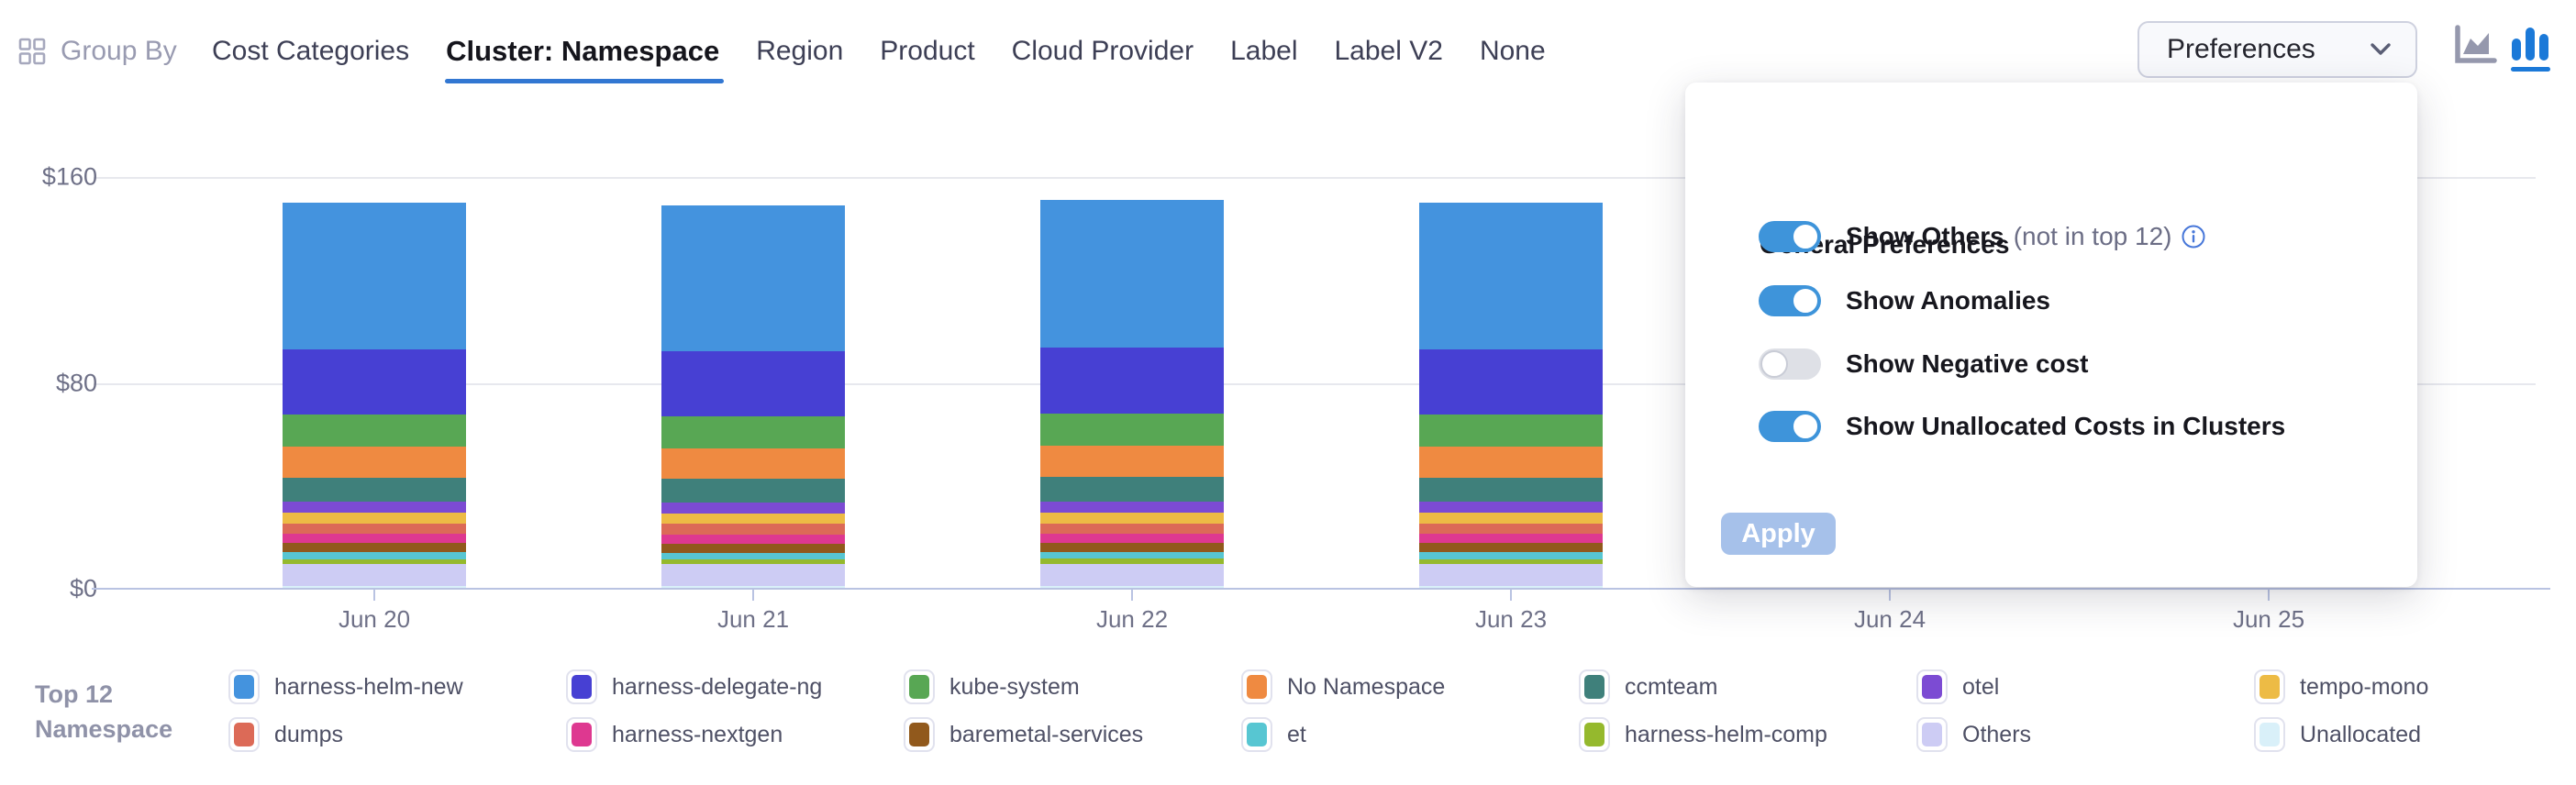 This screenshot has width=2576, height=785. Describe the element at coordinates (1511, 575) in the screenshot. I see `bar-segment-others` at that location.